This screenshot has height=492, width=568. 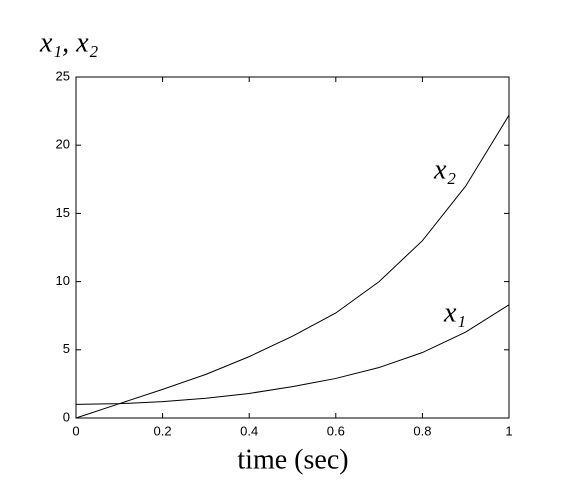 What do you see at coordinates (336, 430) in the screenshot?
I see `x-tick-label: 0.6` at bounding box center [336, 430].